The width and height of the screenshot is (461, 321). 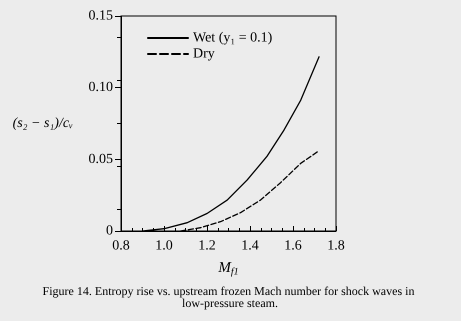 What do you see at coordinates (100, 88) in the screenshot?
I see `y-tick-label: 0.10` at bounding box center [100, 88].